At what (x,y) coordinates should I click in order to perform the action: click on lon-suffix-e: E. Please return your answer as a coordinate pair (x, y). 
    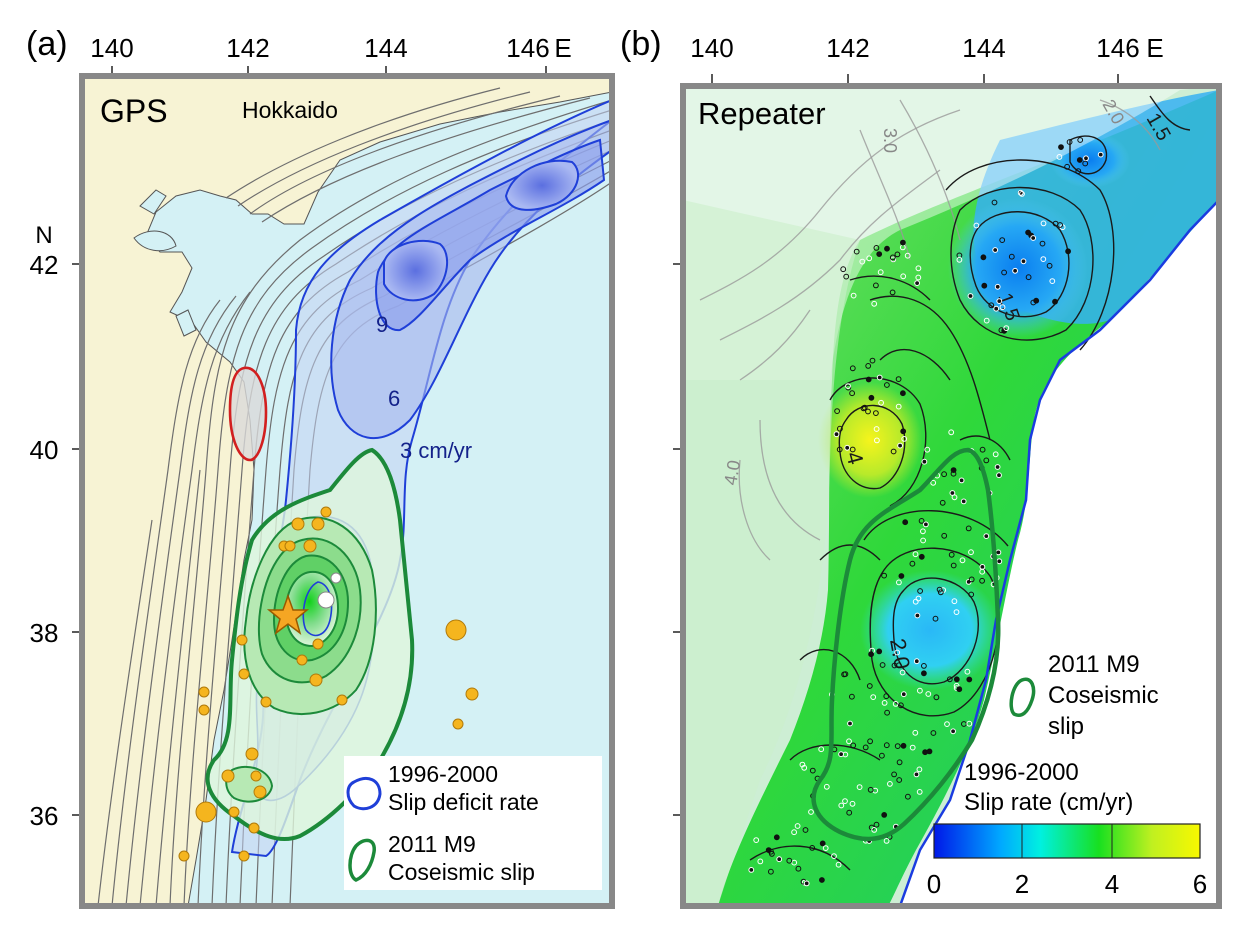
    Looking at the image, I should click on (562, 48).